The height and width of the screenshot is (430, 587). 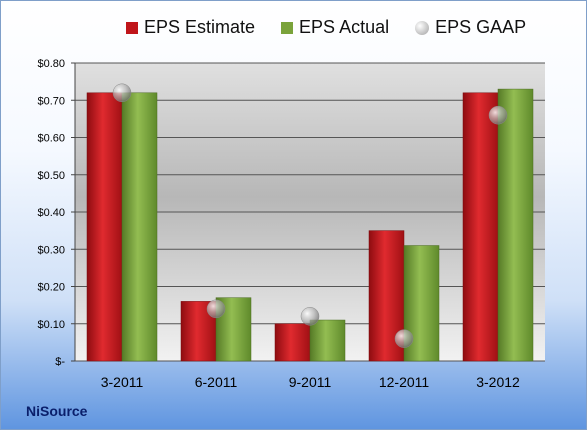 What do you see at coordinates (310, 382) in the screenshot?
I see `x-tick-label: 9-2011` at bounding box center [310, 382].